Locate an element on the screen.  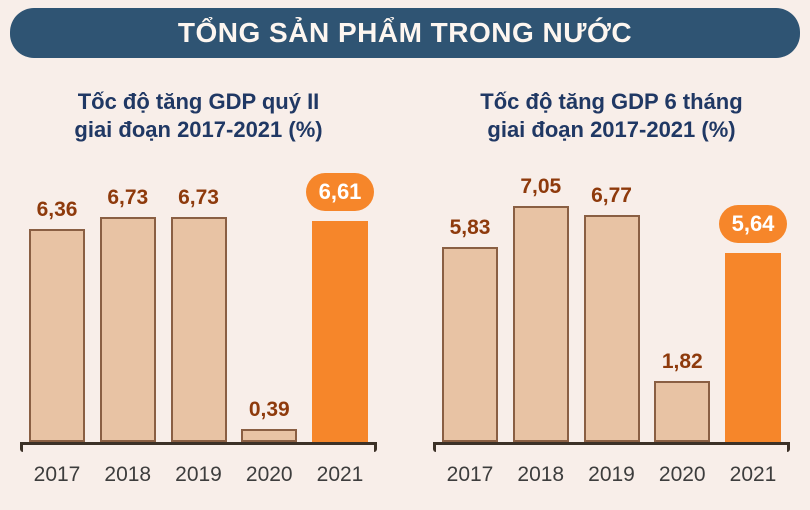
bar-column: 5,64 is located at coordinates (753, 323).